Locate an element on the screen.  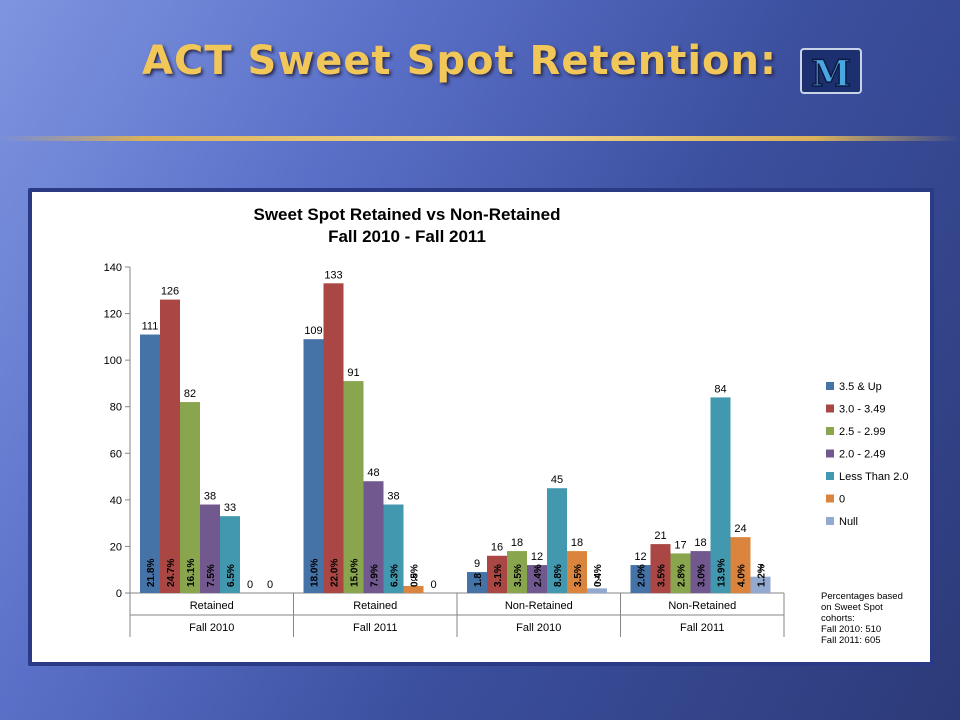
note-line: Fall 2011: 605 is located at coordinates (851, 640).